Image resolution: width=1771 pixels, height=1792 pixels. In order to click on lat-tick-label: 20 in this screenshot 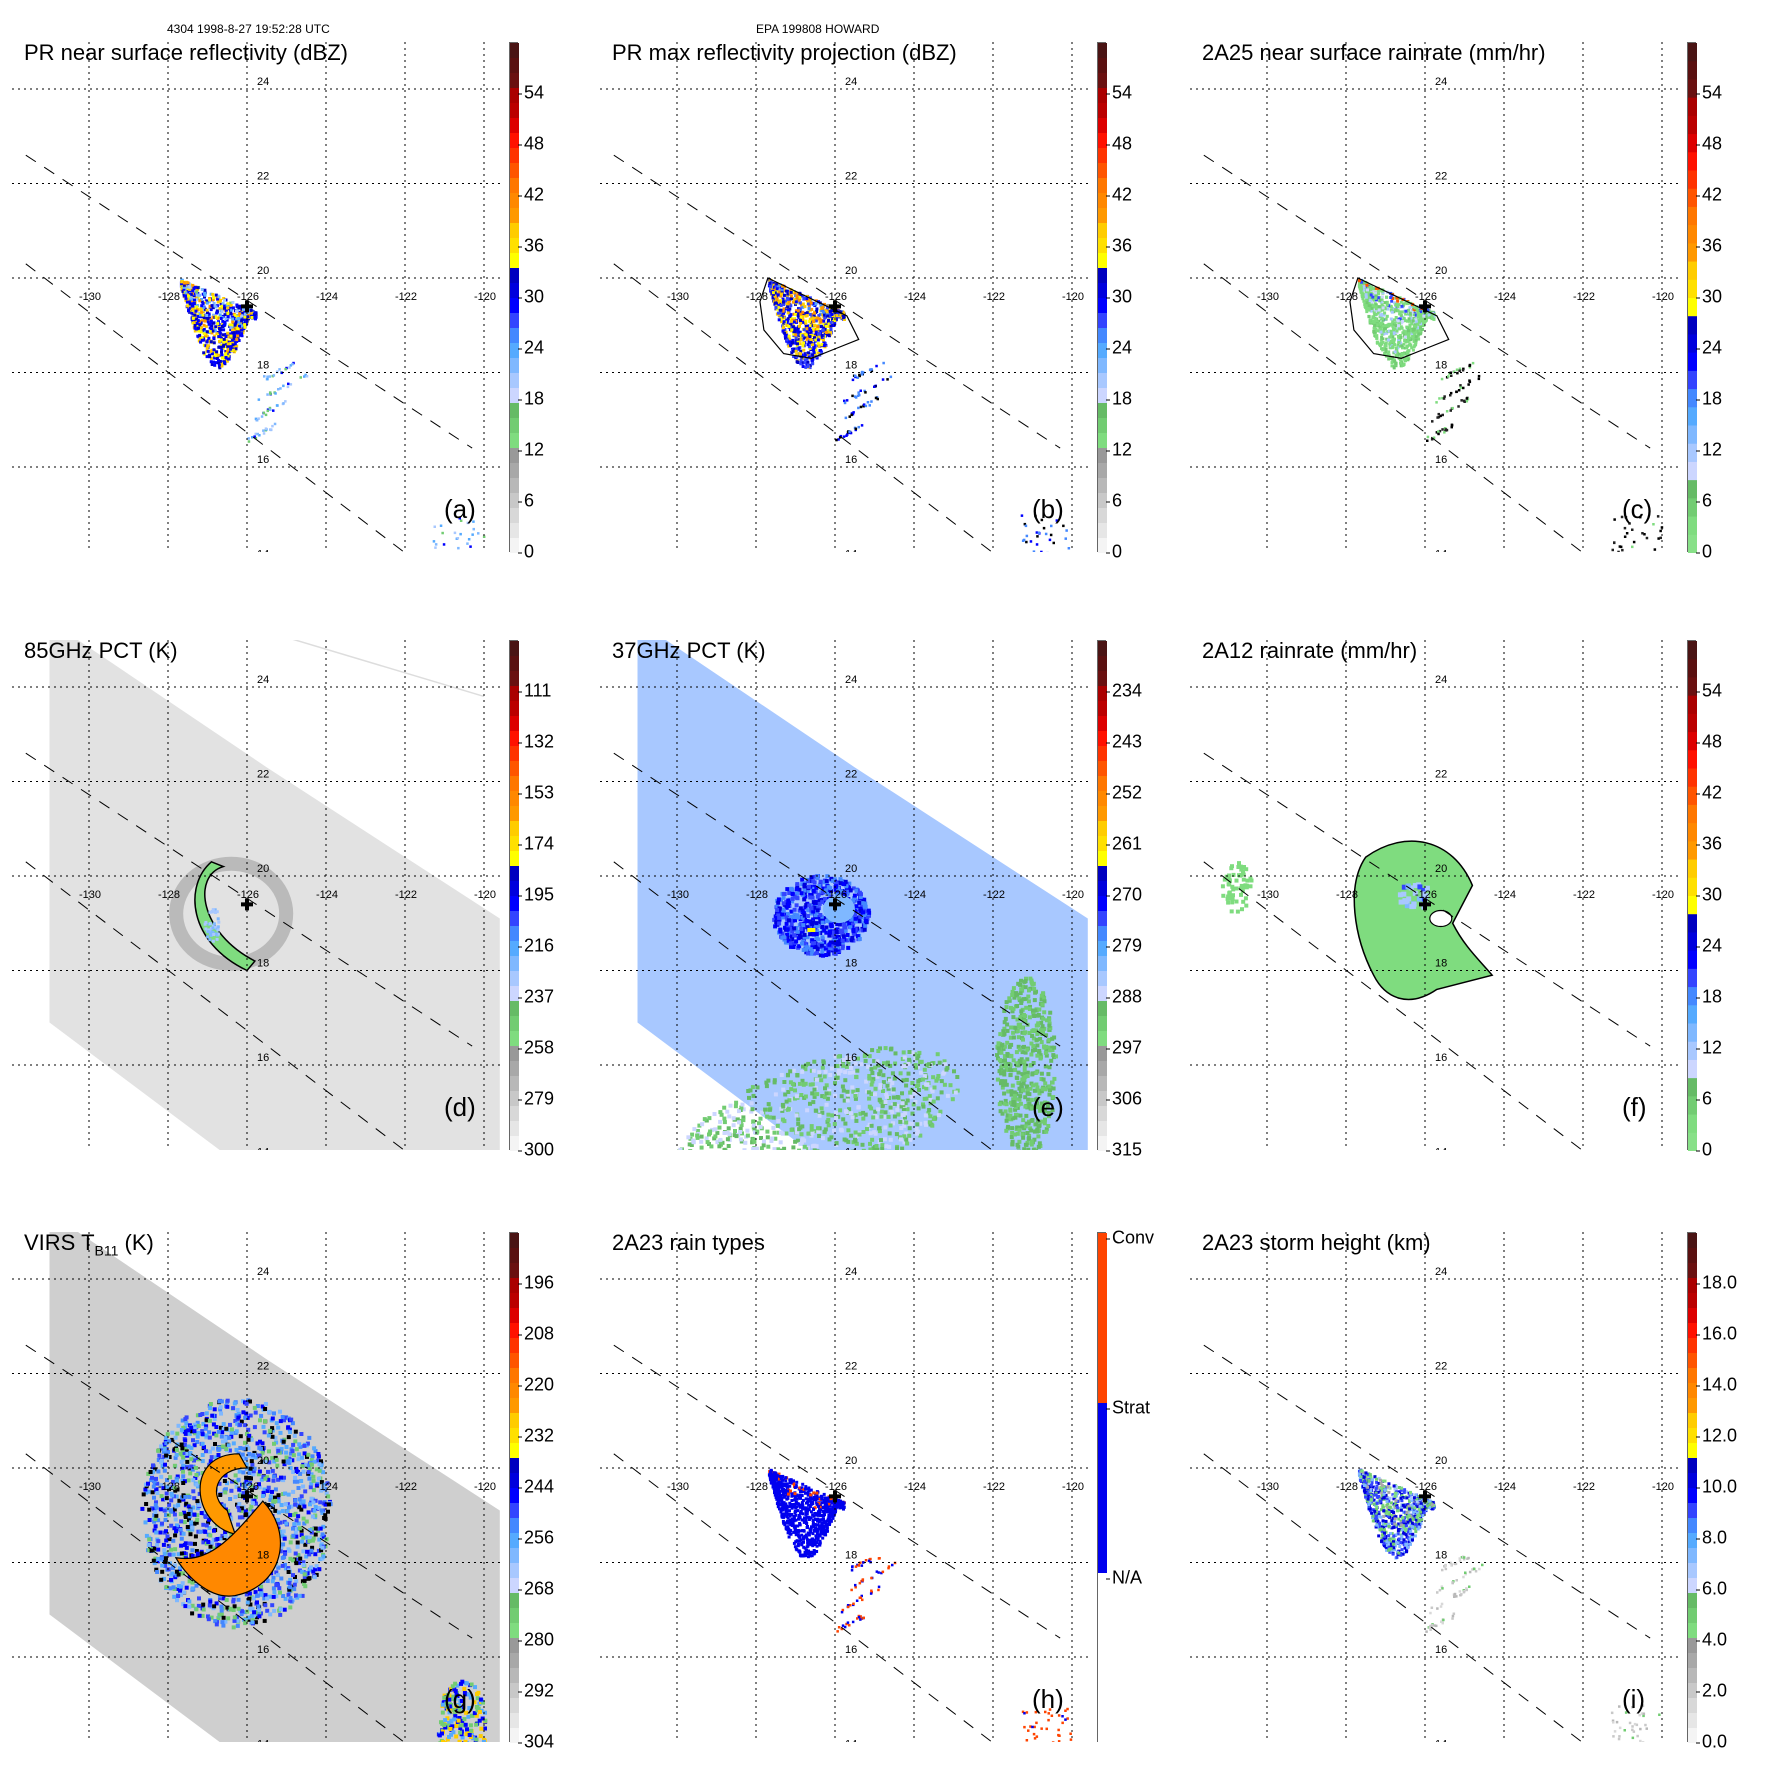, I will do `click(1441, 1461)`.